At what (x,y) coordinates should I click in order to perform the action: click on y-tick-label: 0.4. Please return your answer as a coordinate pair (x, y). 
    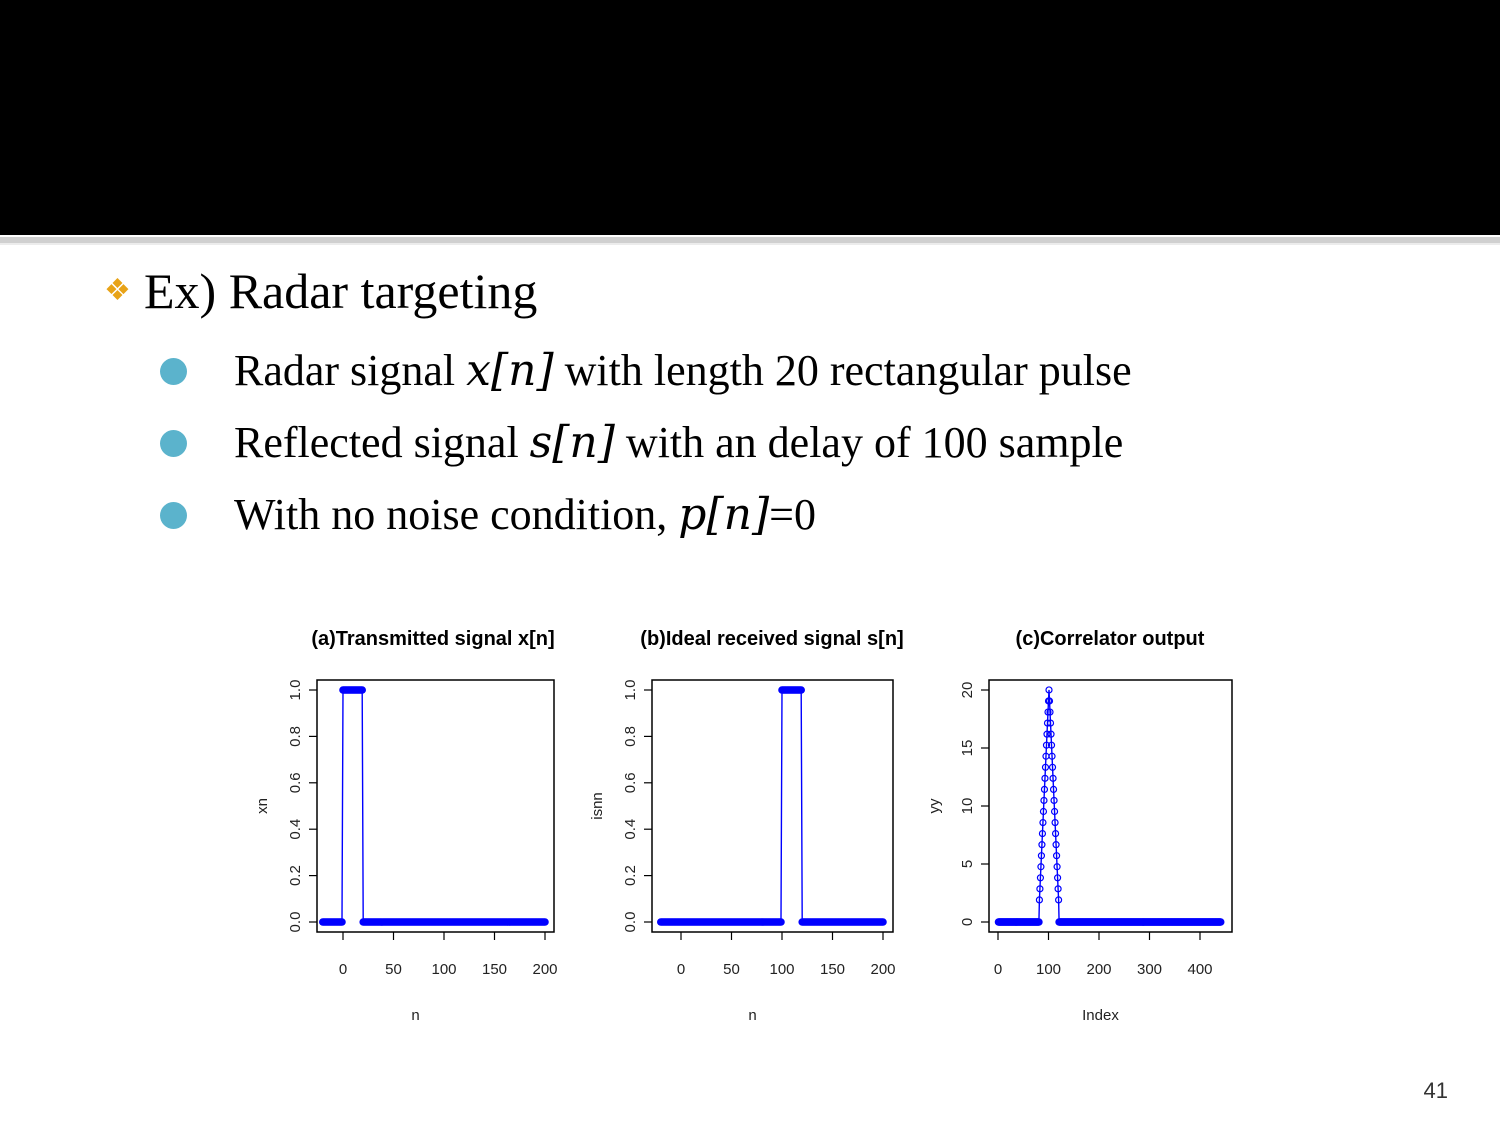
    Looking at the image, I should click on (295, 829).